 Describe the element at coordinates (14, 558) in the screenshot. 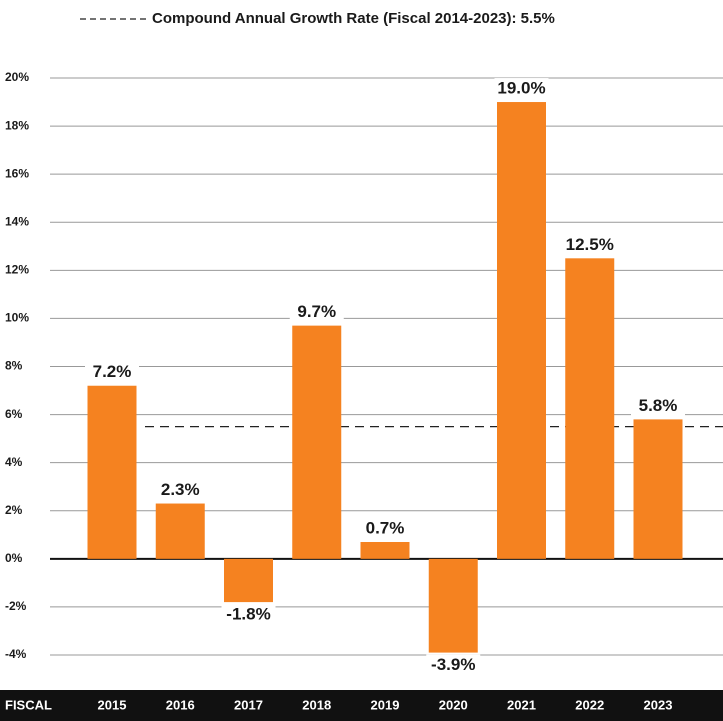

I see `y-tick-label: 0%` at that location.